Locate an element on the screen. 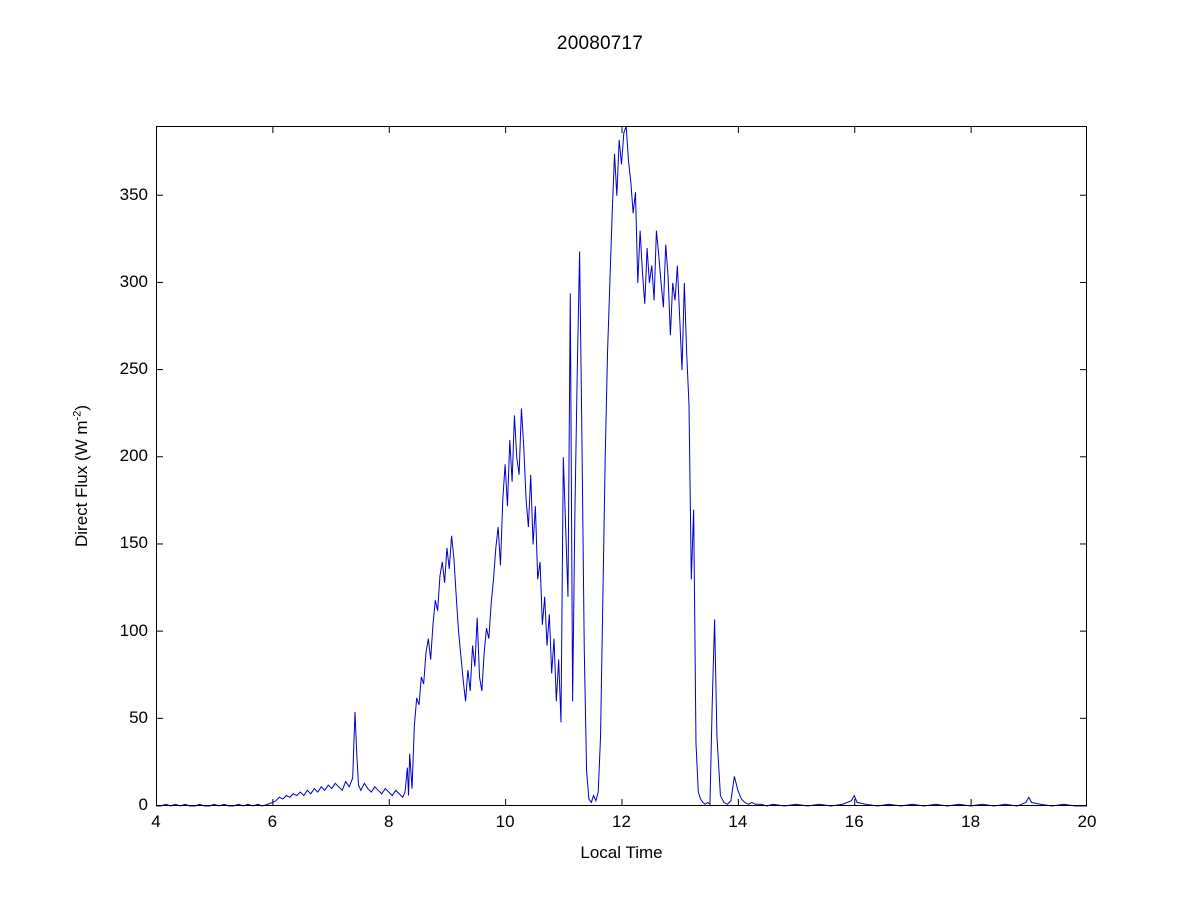 The width and height of the screenshot is (1200, 900). y-tick-label: 300 is located at coordinates (133, 281).